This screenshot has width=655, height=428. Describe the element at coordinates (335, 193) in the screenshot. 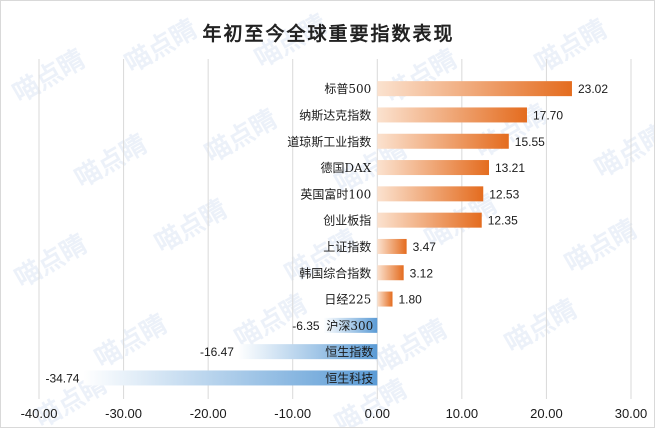

I see `category-label: 英国富时100` at that location.